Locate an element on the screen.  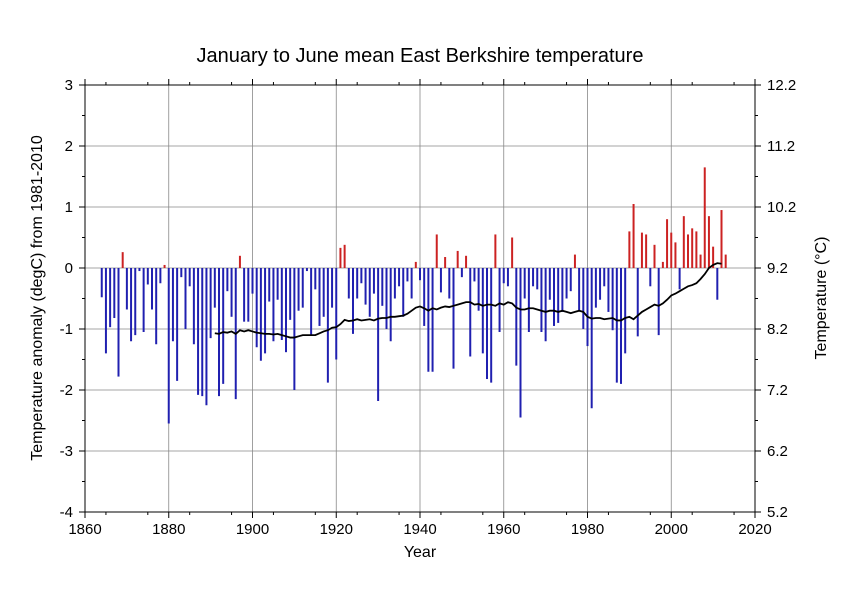
y-tick-label: 0 is located at coordinates (69, 268).